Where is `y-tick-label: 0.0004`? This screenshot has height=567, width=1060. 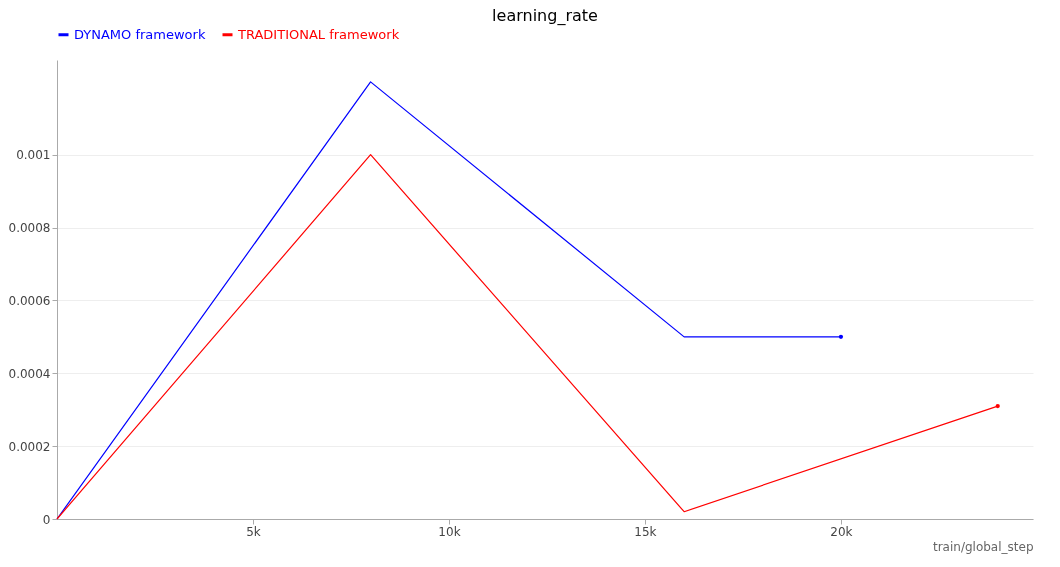
y-tick-label: 0.0004 is located at coordinates (29, 373).